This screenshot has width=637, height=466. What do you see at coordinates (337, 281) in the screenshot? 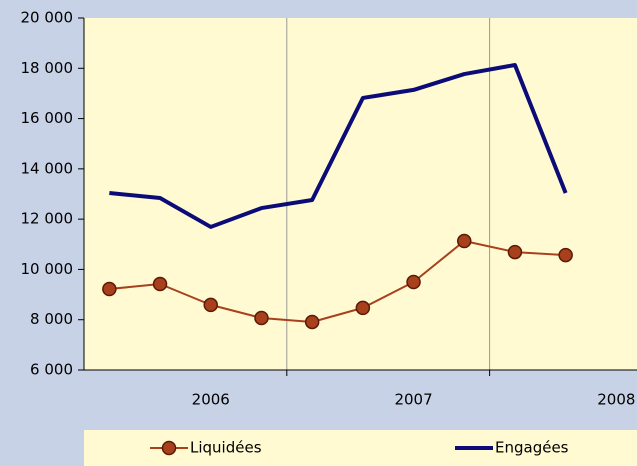
I see `series-line` at bounding box center [337, 281].